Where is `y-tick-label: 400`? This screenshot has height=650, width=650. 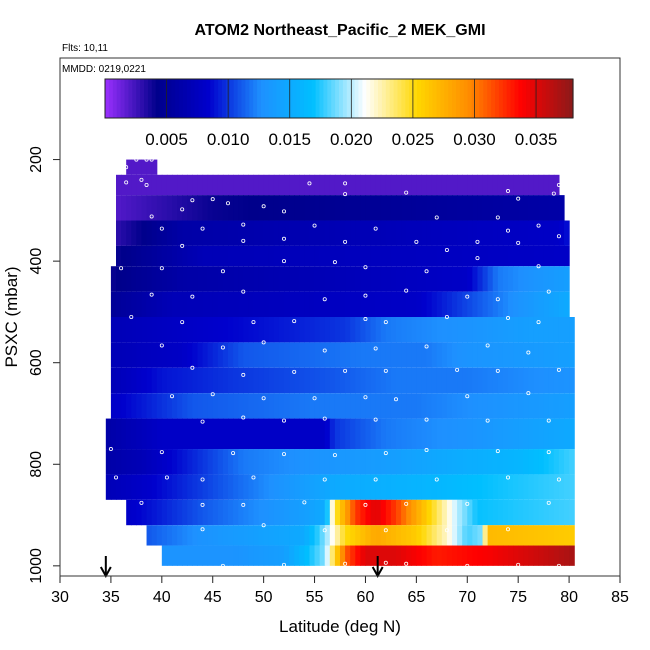 y-tick-label: 400 is located at coordinates (36, 261).